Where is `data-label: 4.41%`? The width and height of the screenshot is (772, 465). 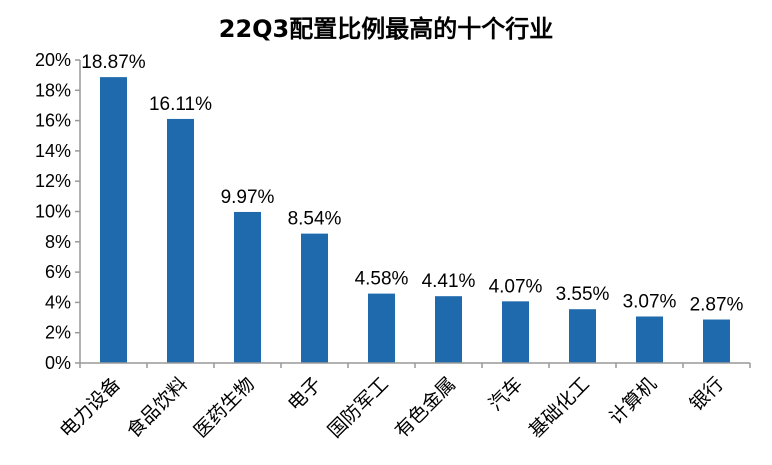
data-label: 4.41% is located at coordinates (449, 281).